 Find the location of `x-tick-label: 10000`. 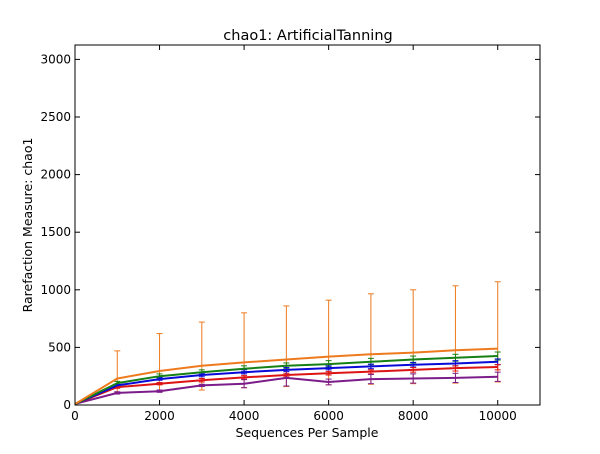

x-tick-label: 10000 is located at coordinates (498, 416).